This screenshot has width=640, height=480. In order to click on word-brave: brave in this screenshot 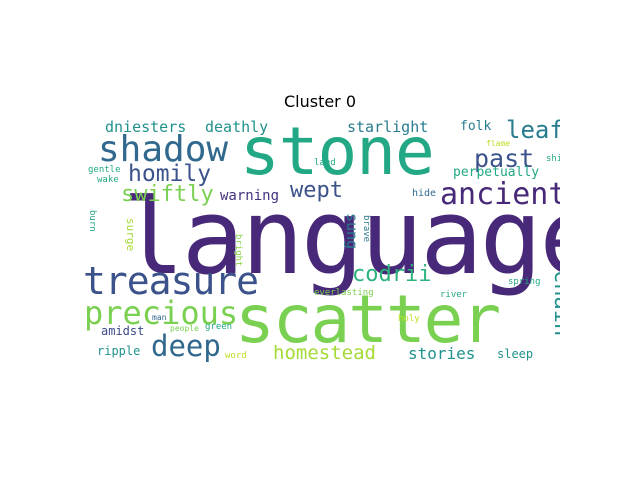, I will do `click(366, 229)`.